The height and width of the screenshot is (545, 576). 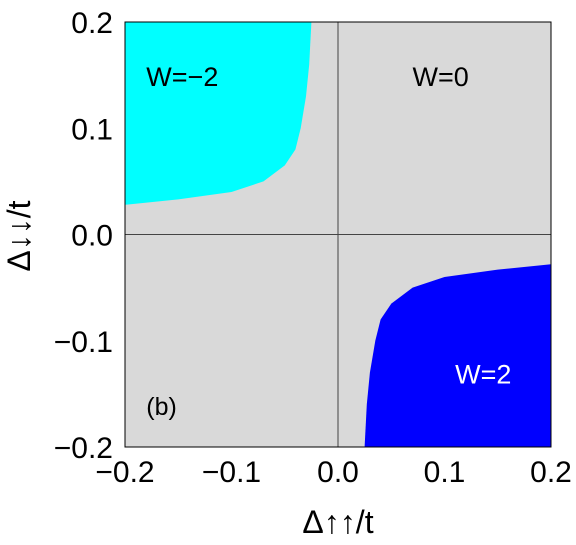 I want to click on x-tick-label: −0.1, so click(x=231, y=472).